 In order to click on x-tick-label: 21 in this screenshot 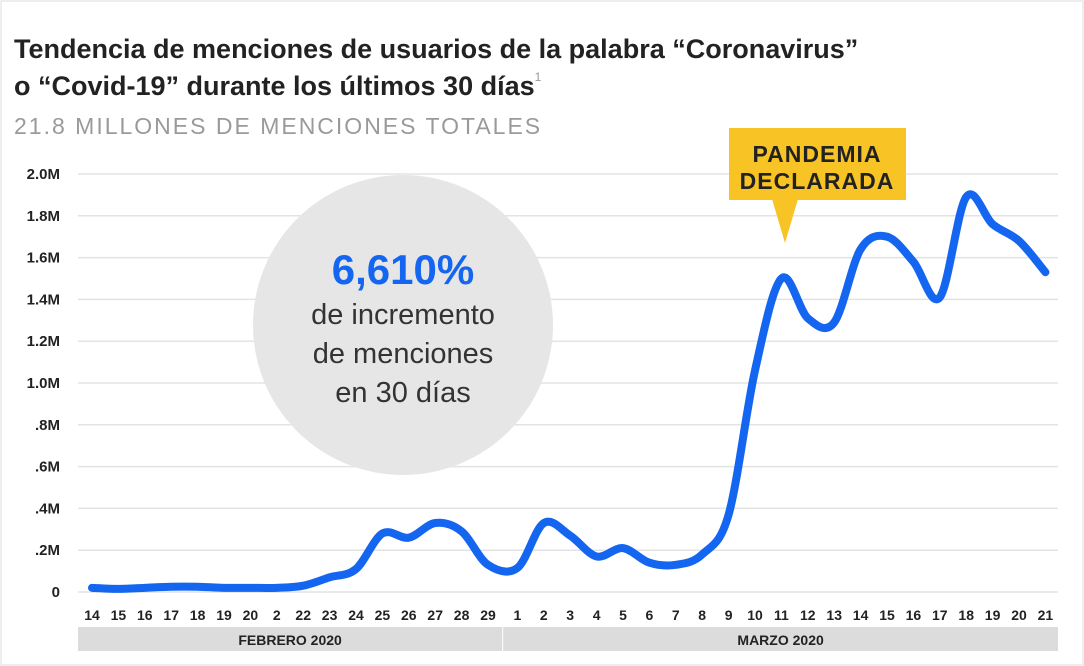, I will do `click(1046, 615)`.